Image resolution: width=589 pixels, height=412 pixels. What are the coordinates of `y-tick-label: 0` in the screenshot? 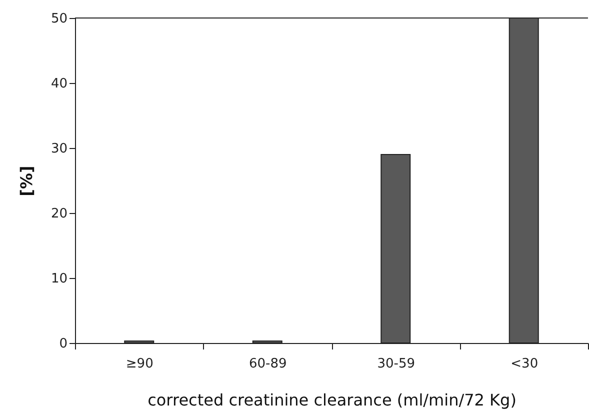 It's located at (63, 344).